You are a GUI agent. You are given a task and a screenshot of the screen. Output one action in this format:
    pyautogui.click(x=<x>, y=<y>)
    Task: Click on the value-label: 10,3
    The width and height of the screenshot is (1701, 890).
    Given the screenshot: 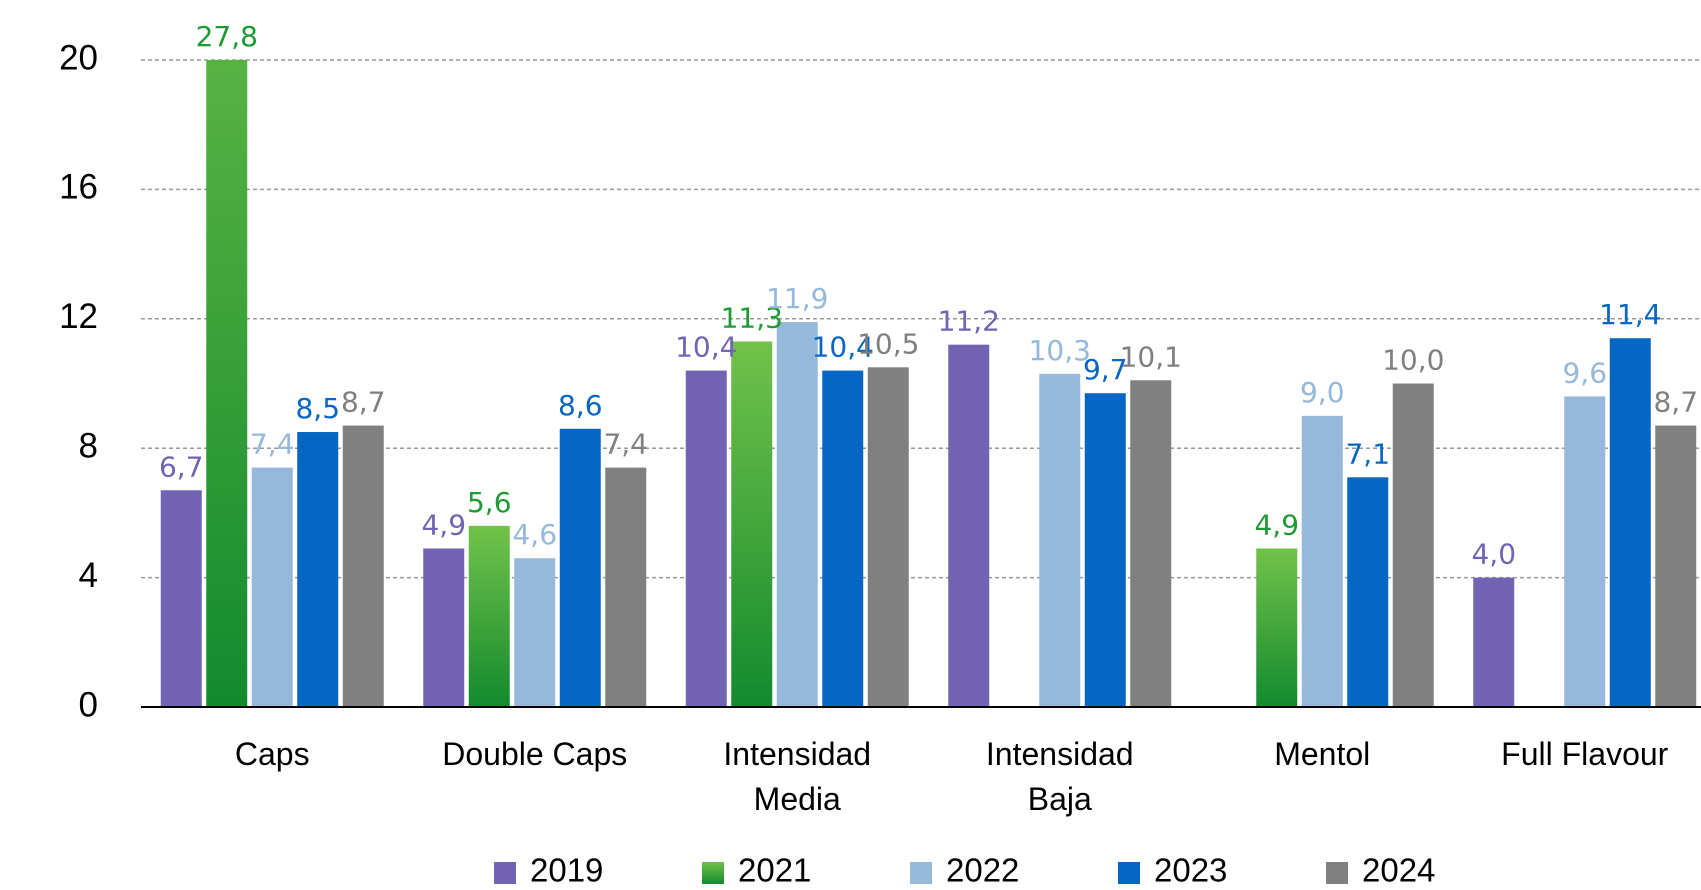 What is the action you would take?
    pyautogui.click(x=1060, y=350)
    